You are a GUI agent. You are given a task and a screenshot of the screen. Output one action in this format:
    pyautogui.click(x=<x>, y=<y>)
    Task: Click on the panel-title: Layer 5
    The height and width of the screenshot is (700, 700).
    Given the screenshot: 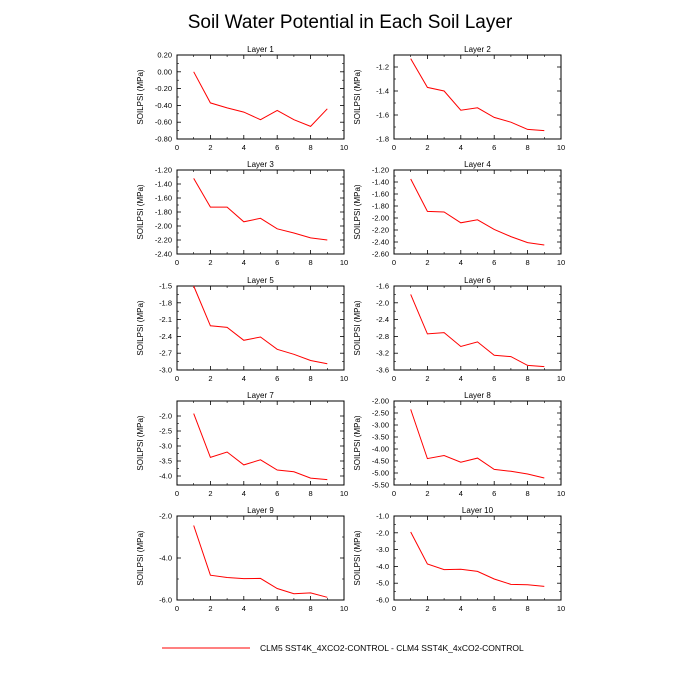 What is the action you would take?
    pyautogui.click(x=260, y=280)
    